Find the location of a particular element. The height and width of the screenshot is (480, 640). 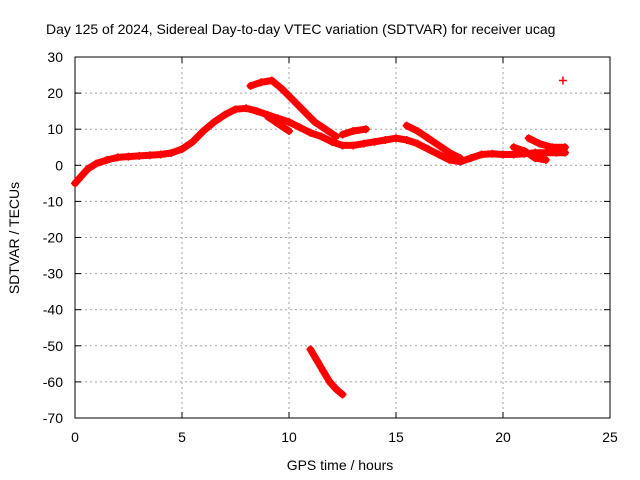

series-branch-e is located at coordinates (547, 143).